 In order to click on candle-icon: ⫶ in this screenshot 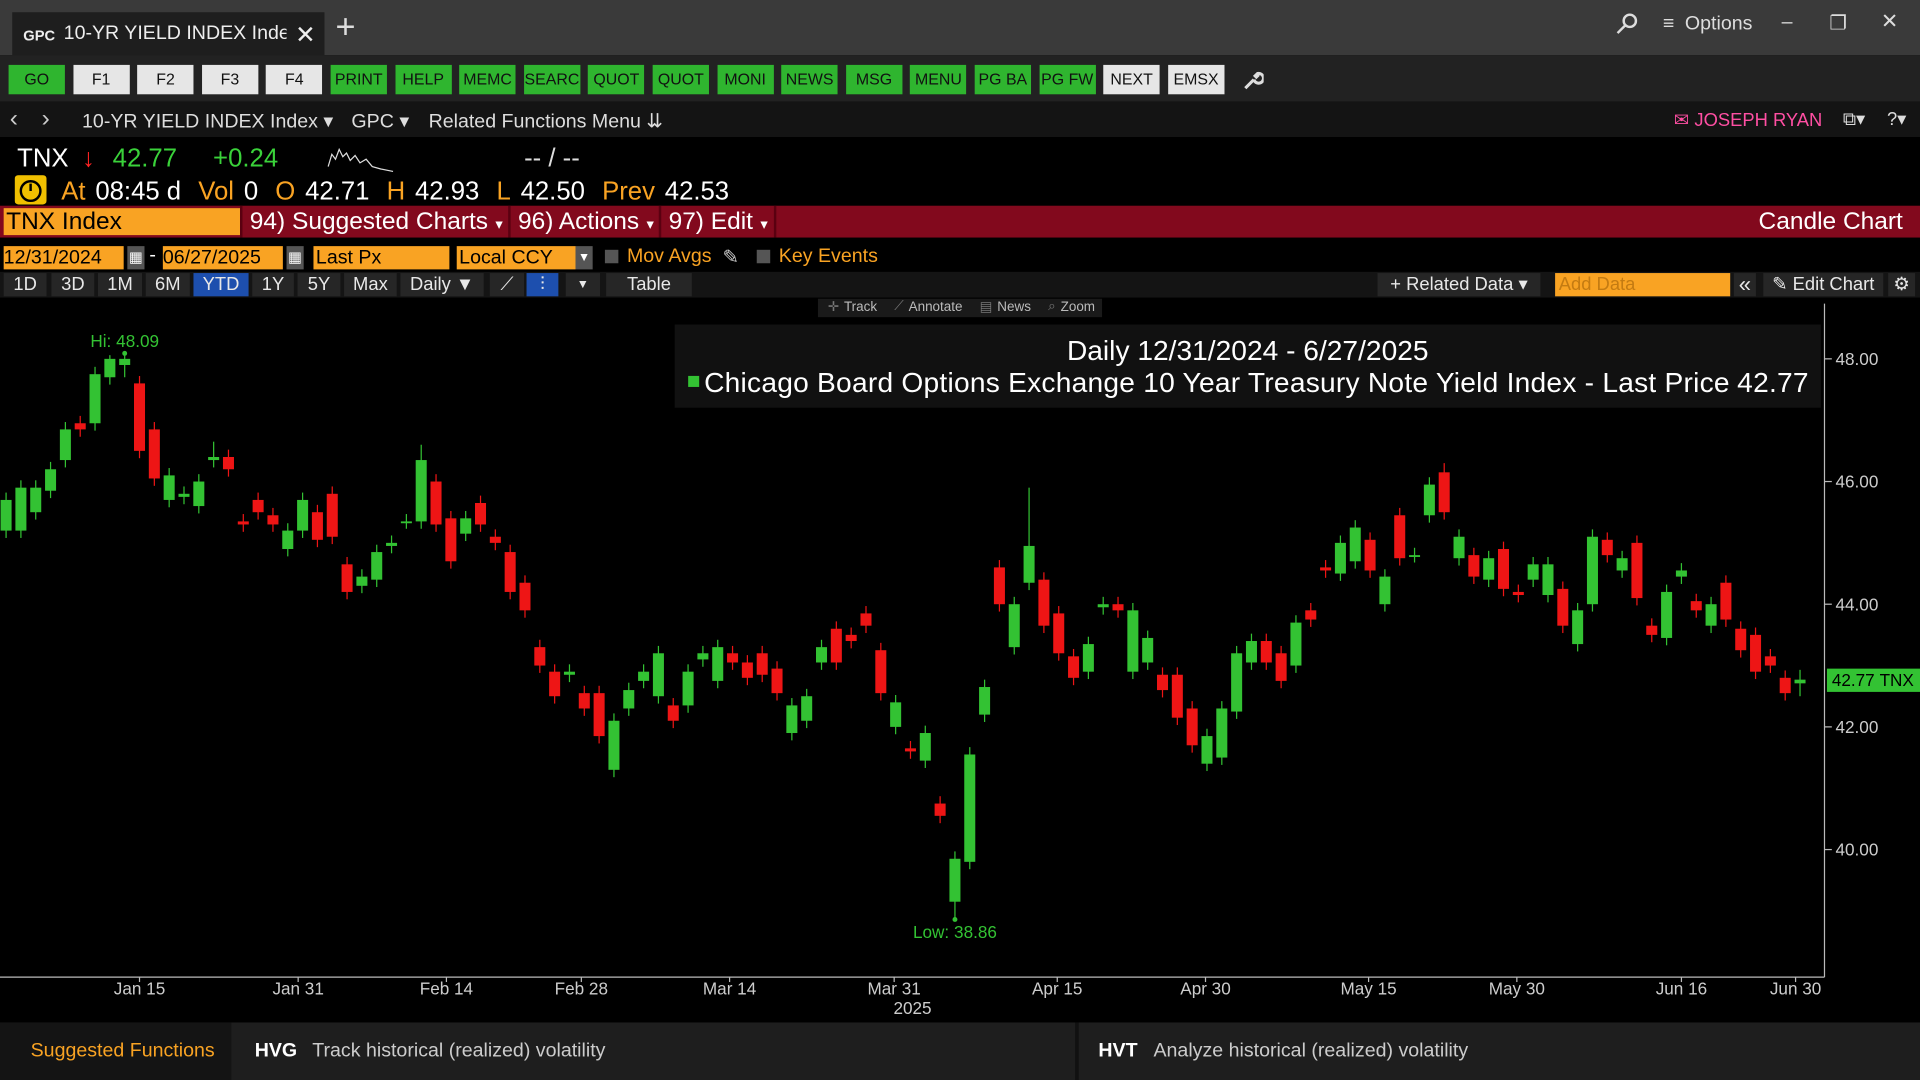, I will do `click(542, 285)`.